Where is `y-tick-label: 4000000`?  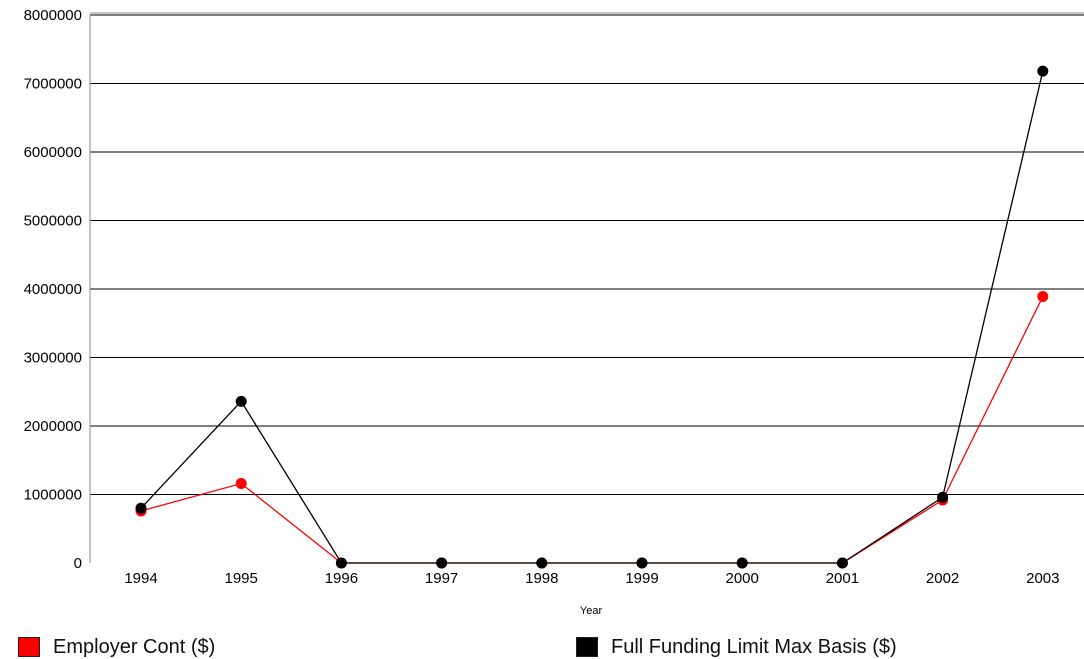 y-tick-label: 4000000 is located at coordinates (53, 289).